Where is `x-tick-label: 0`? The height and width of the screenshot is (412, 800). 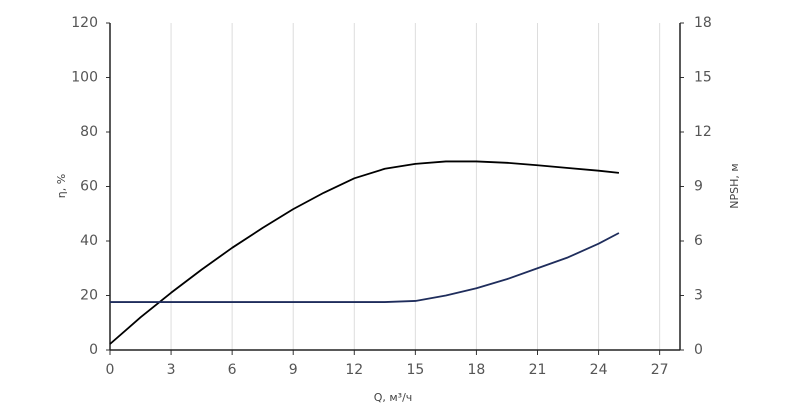
x-tick-label: 0 is located at coordinates (110, 370).